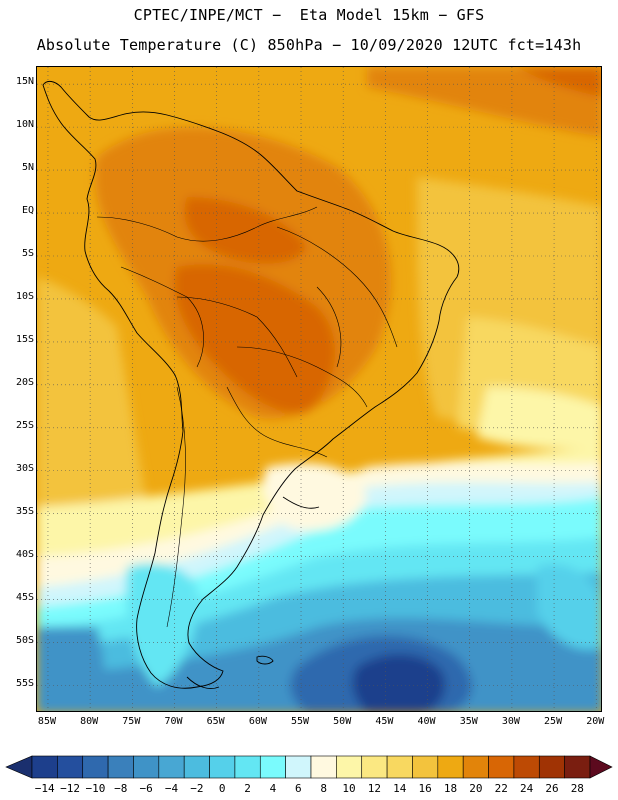 The width and height of the screenshot is (618, 800). I want to click on latitude-label: 5S, so click(27, 253).